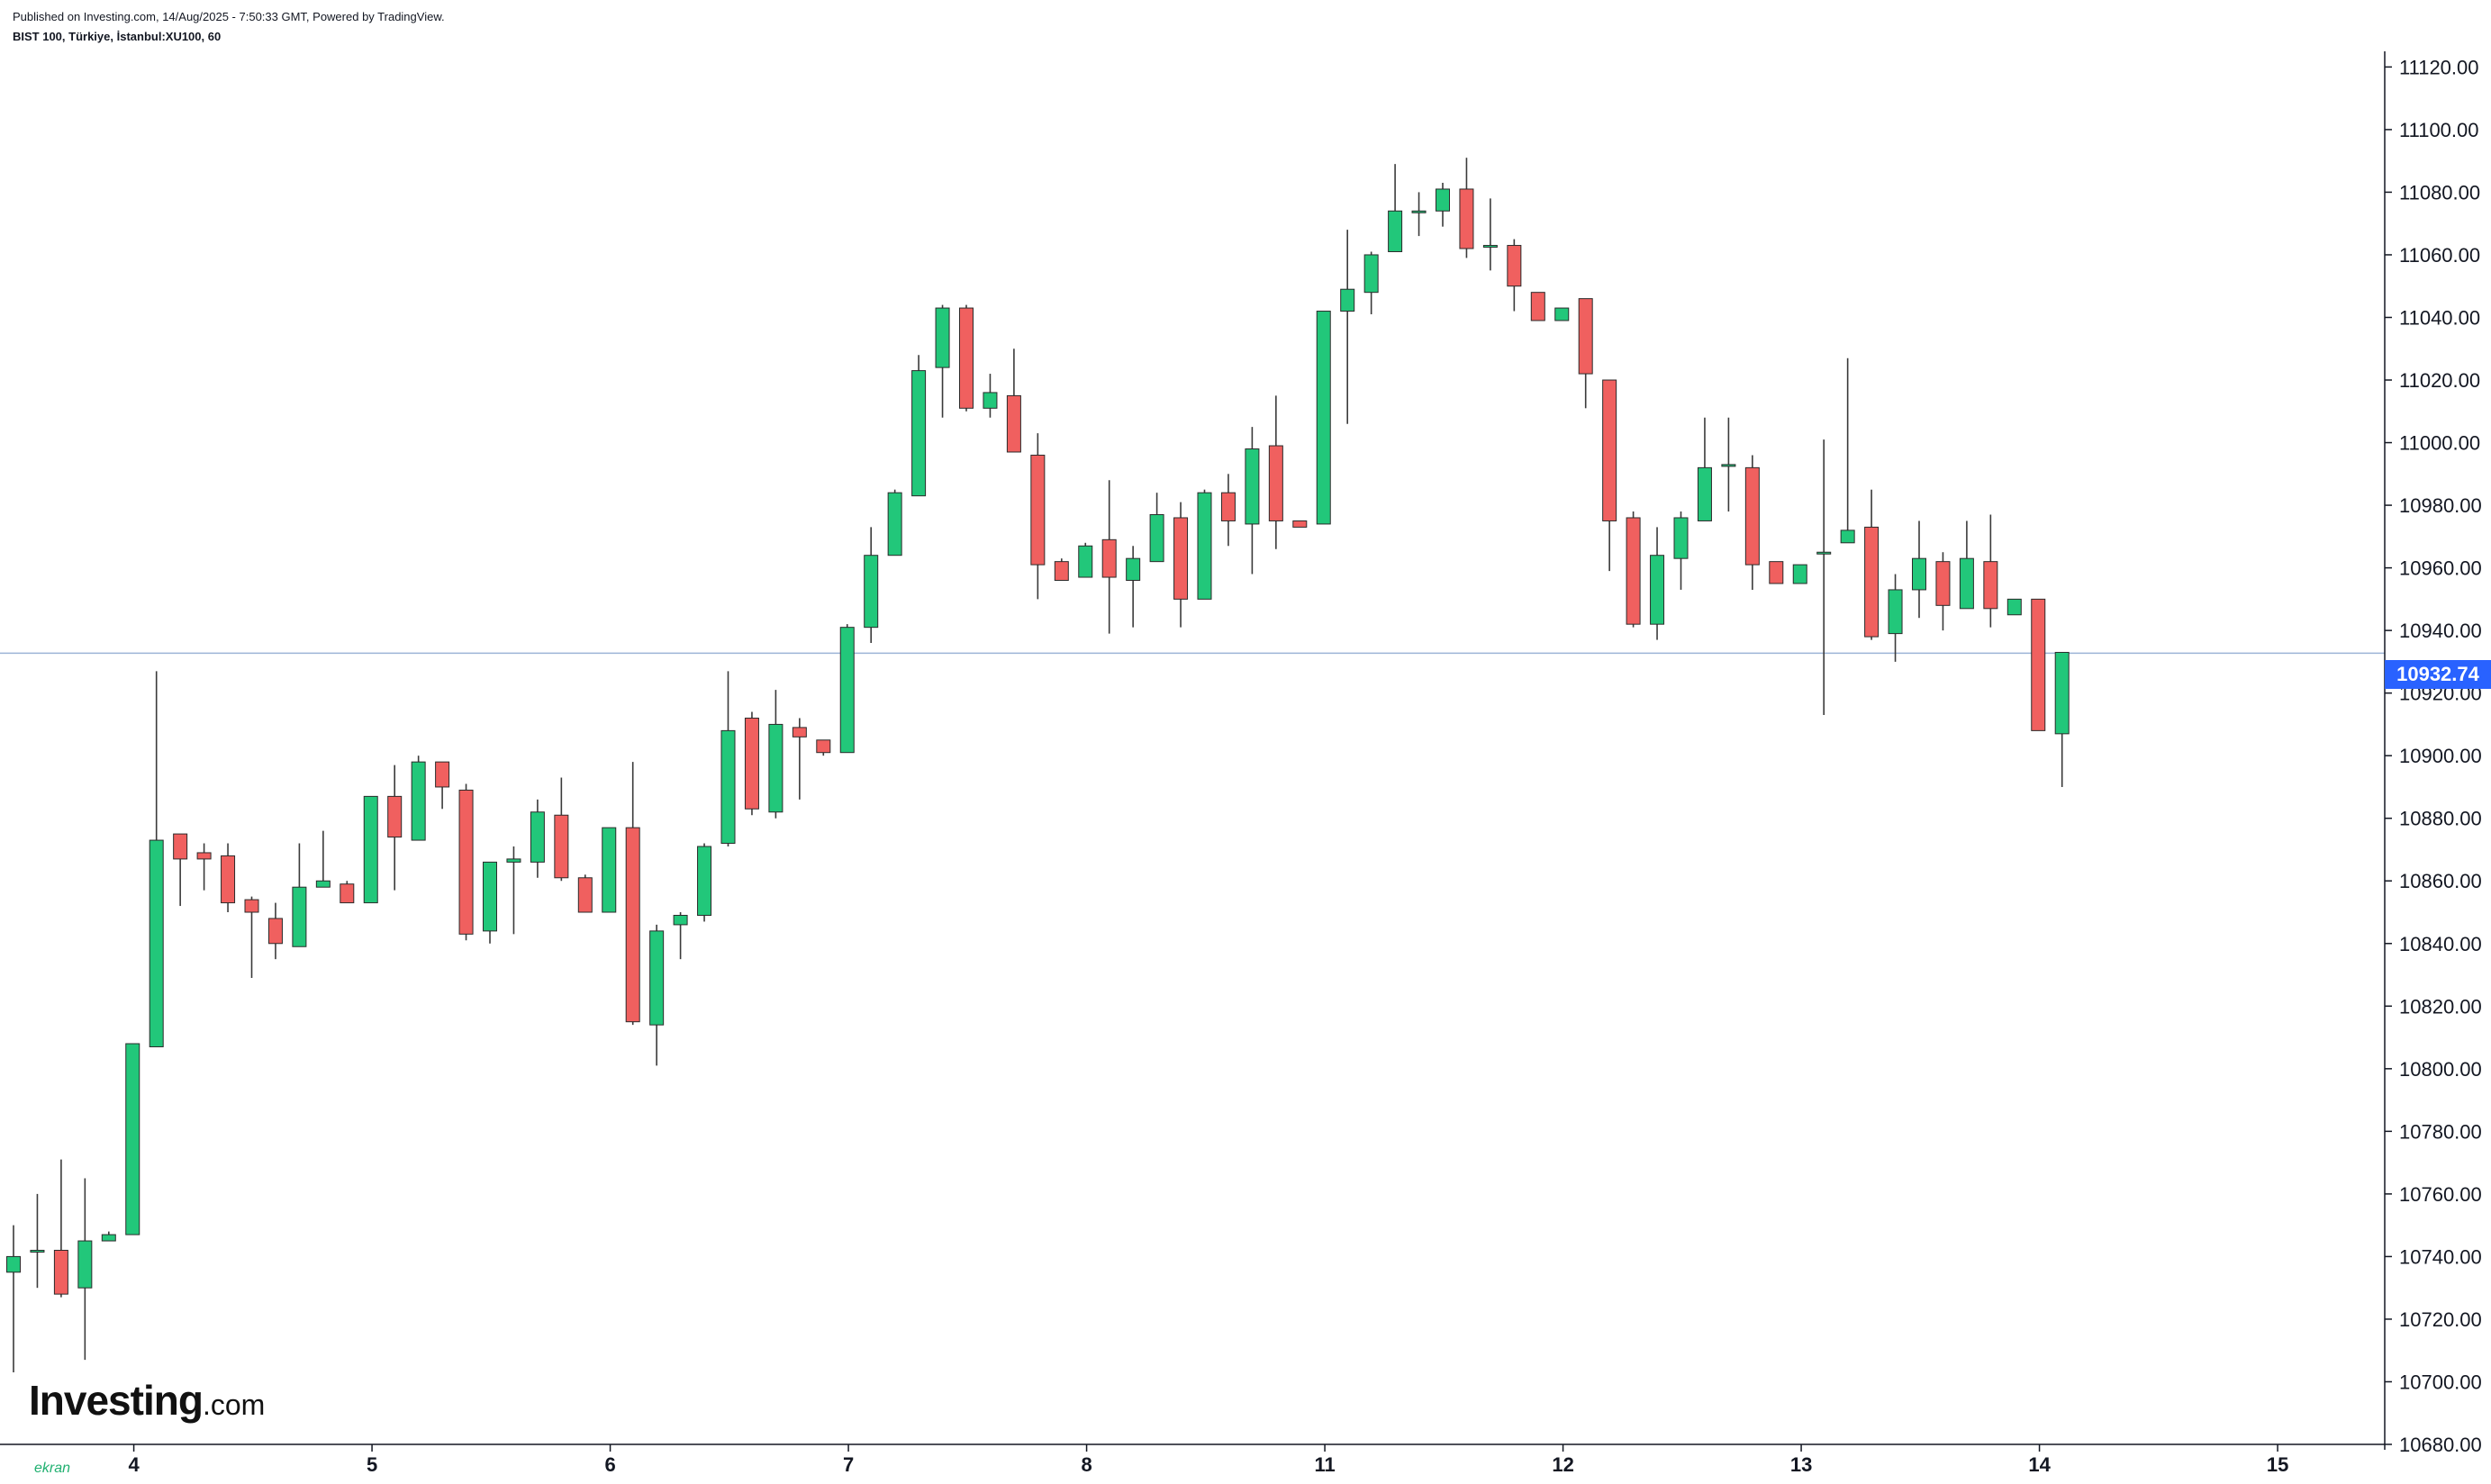 This screenshot has width=2491, height=1484. I want to click on y-tick-label: 10860.00, so click(2440, 881).